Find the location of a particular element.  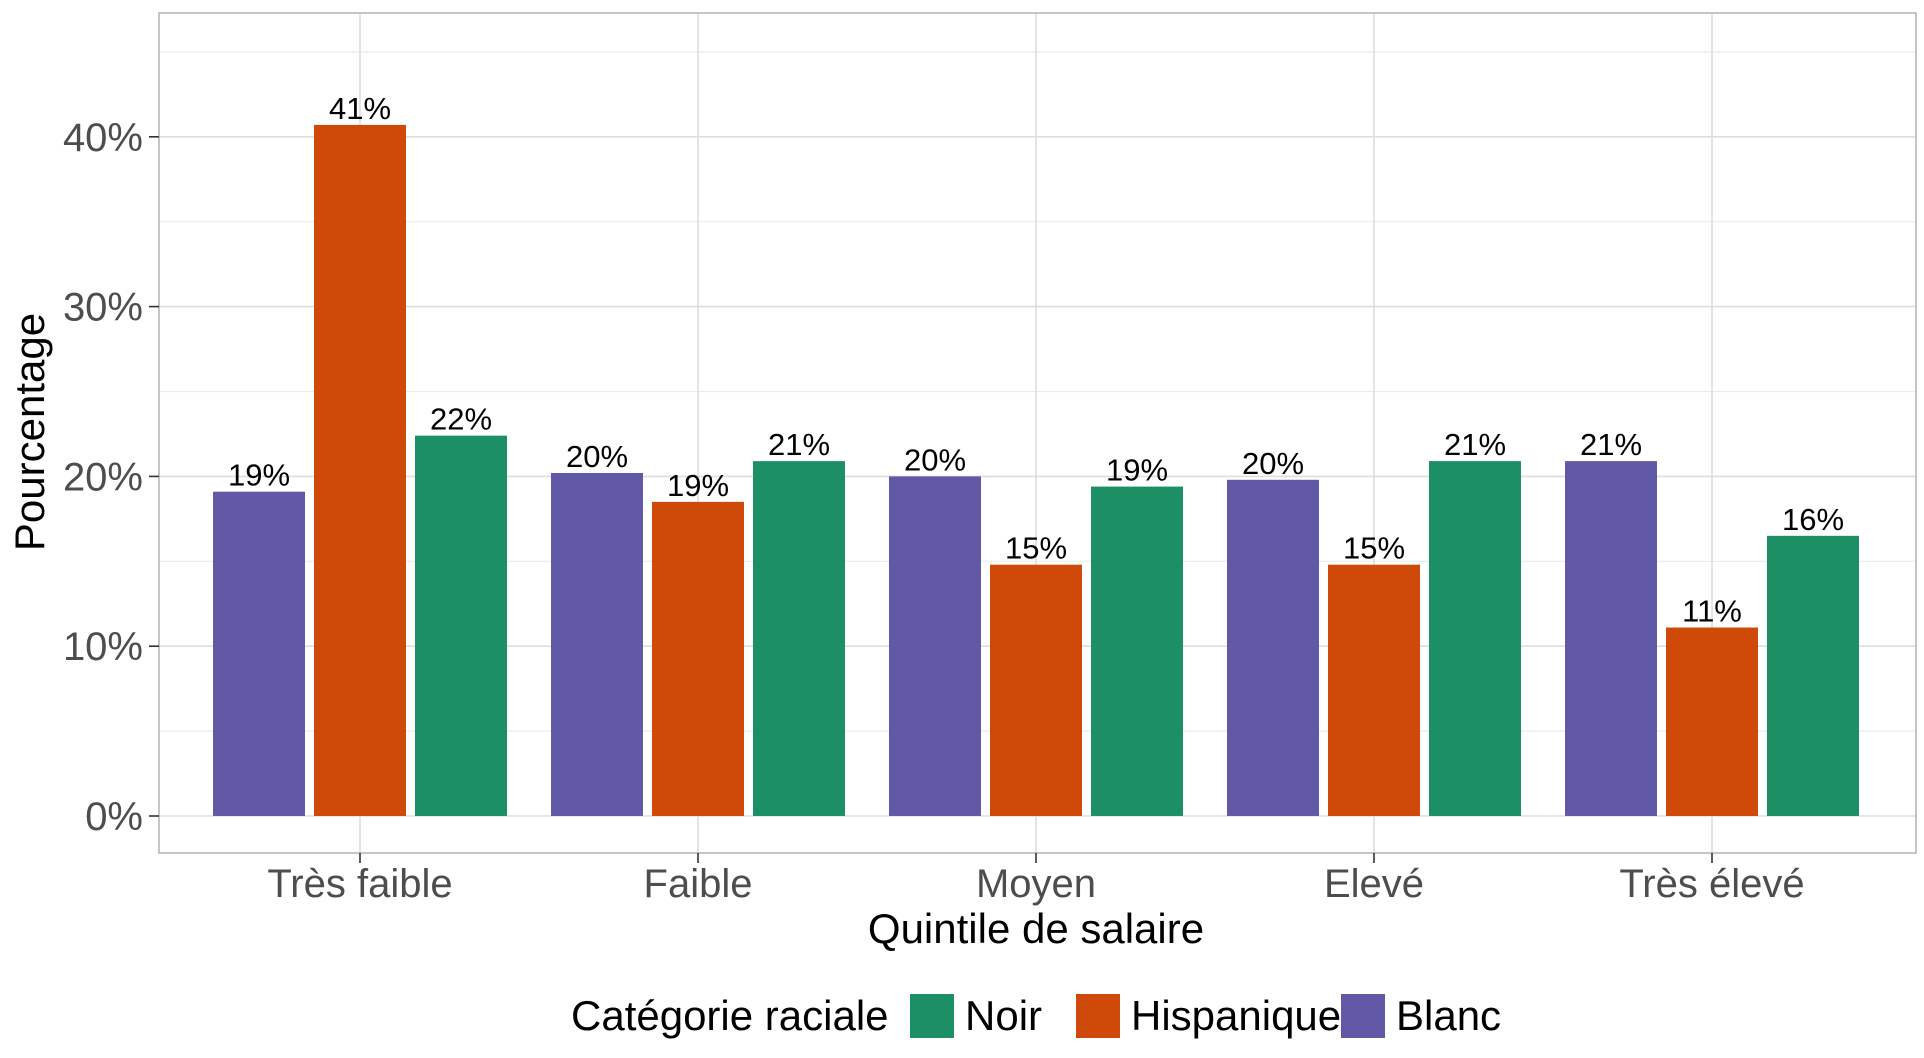

y-axis-title: Pourcentage is located at coordinates (29, 432).